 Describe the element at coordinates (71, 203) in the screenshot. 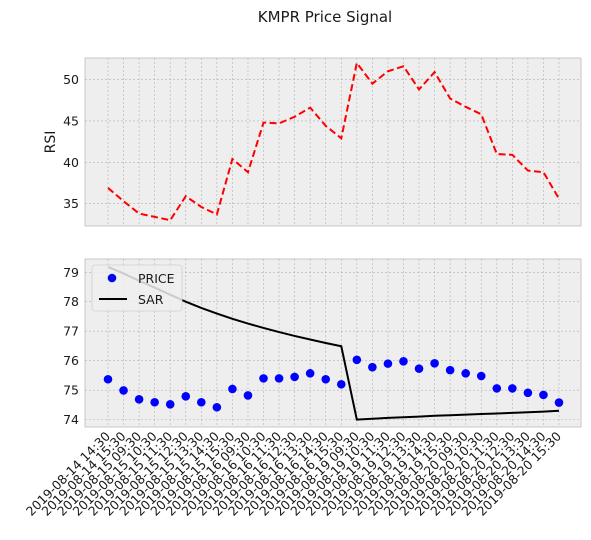

I see `rsi-y-tick-label: 35` at that location.